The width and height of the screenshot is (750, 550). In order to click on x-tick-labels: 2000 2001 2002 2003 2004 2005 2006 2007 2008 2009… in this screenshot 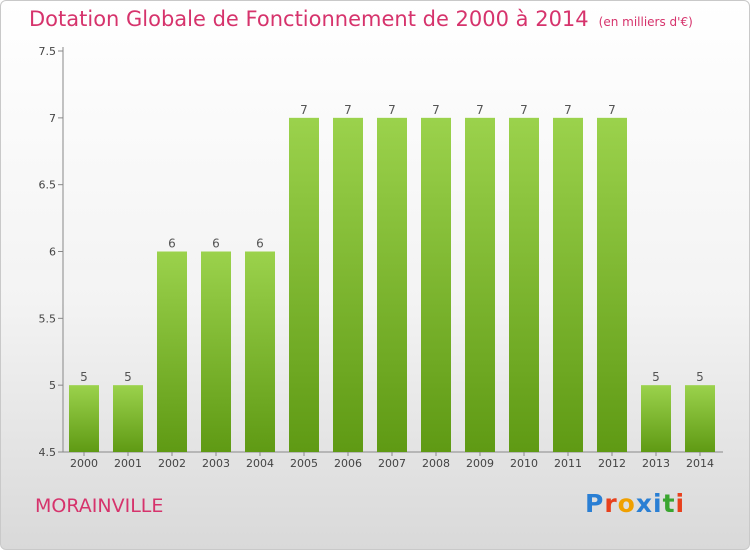, I will do `click(392, 463)`.